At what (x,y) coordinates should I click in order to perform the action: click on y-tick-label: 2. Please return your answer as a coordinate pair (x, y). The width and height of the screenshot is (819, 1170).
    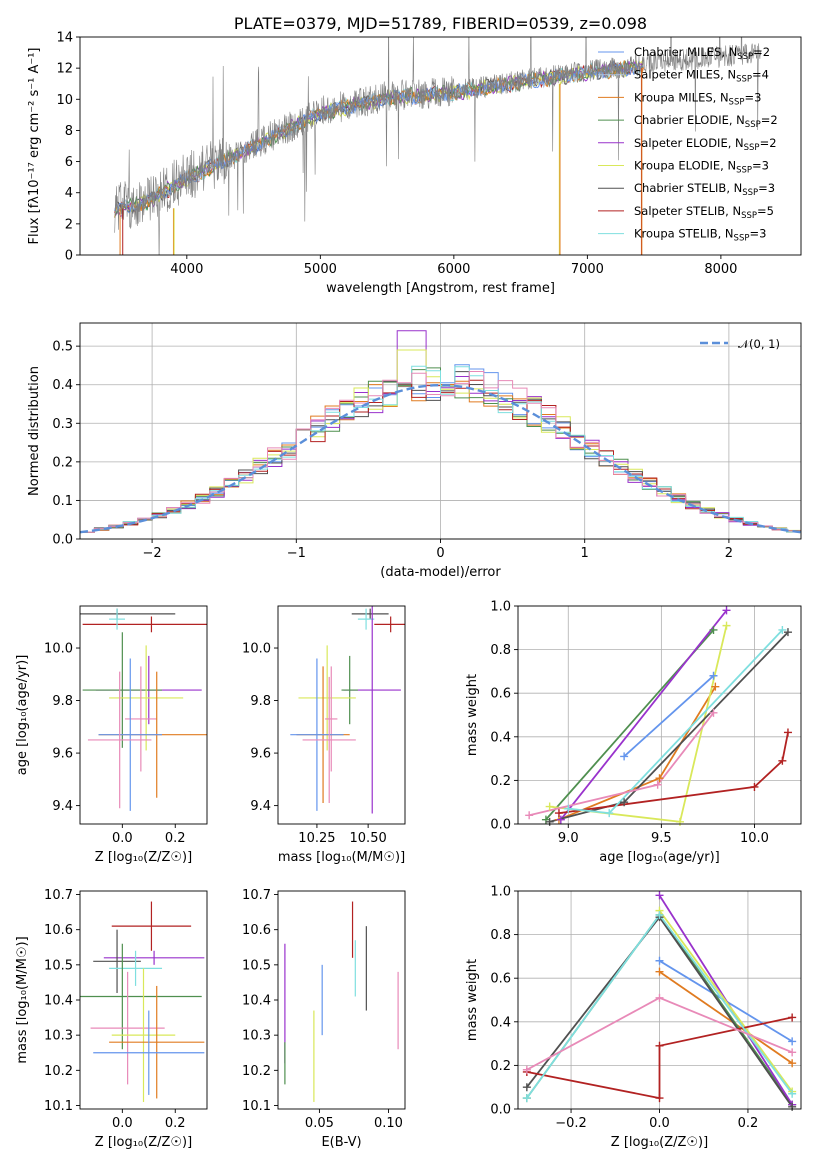
    Looking at the image, I should click on (69, 224).